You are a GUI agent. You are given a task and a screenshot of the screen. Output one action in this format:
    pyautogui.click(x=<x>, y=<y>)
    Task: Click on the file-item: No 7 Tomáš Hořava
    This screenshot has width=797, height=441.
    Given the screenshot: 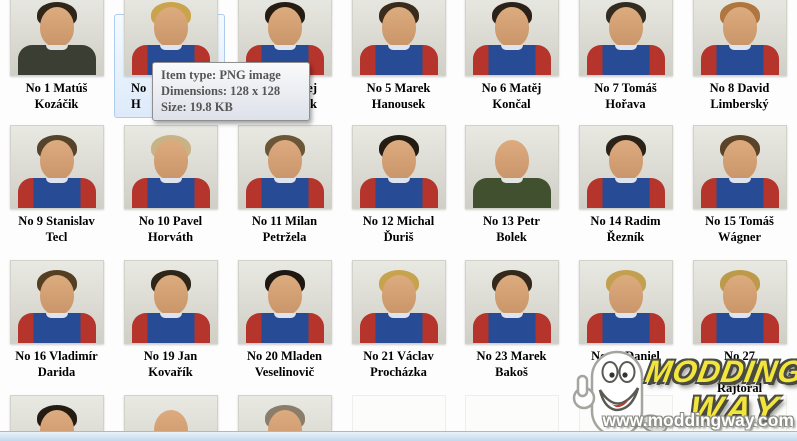 What is the action you would take?
    pyautogui.click(x=625, y=56)
    